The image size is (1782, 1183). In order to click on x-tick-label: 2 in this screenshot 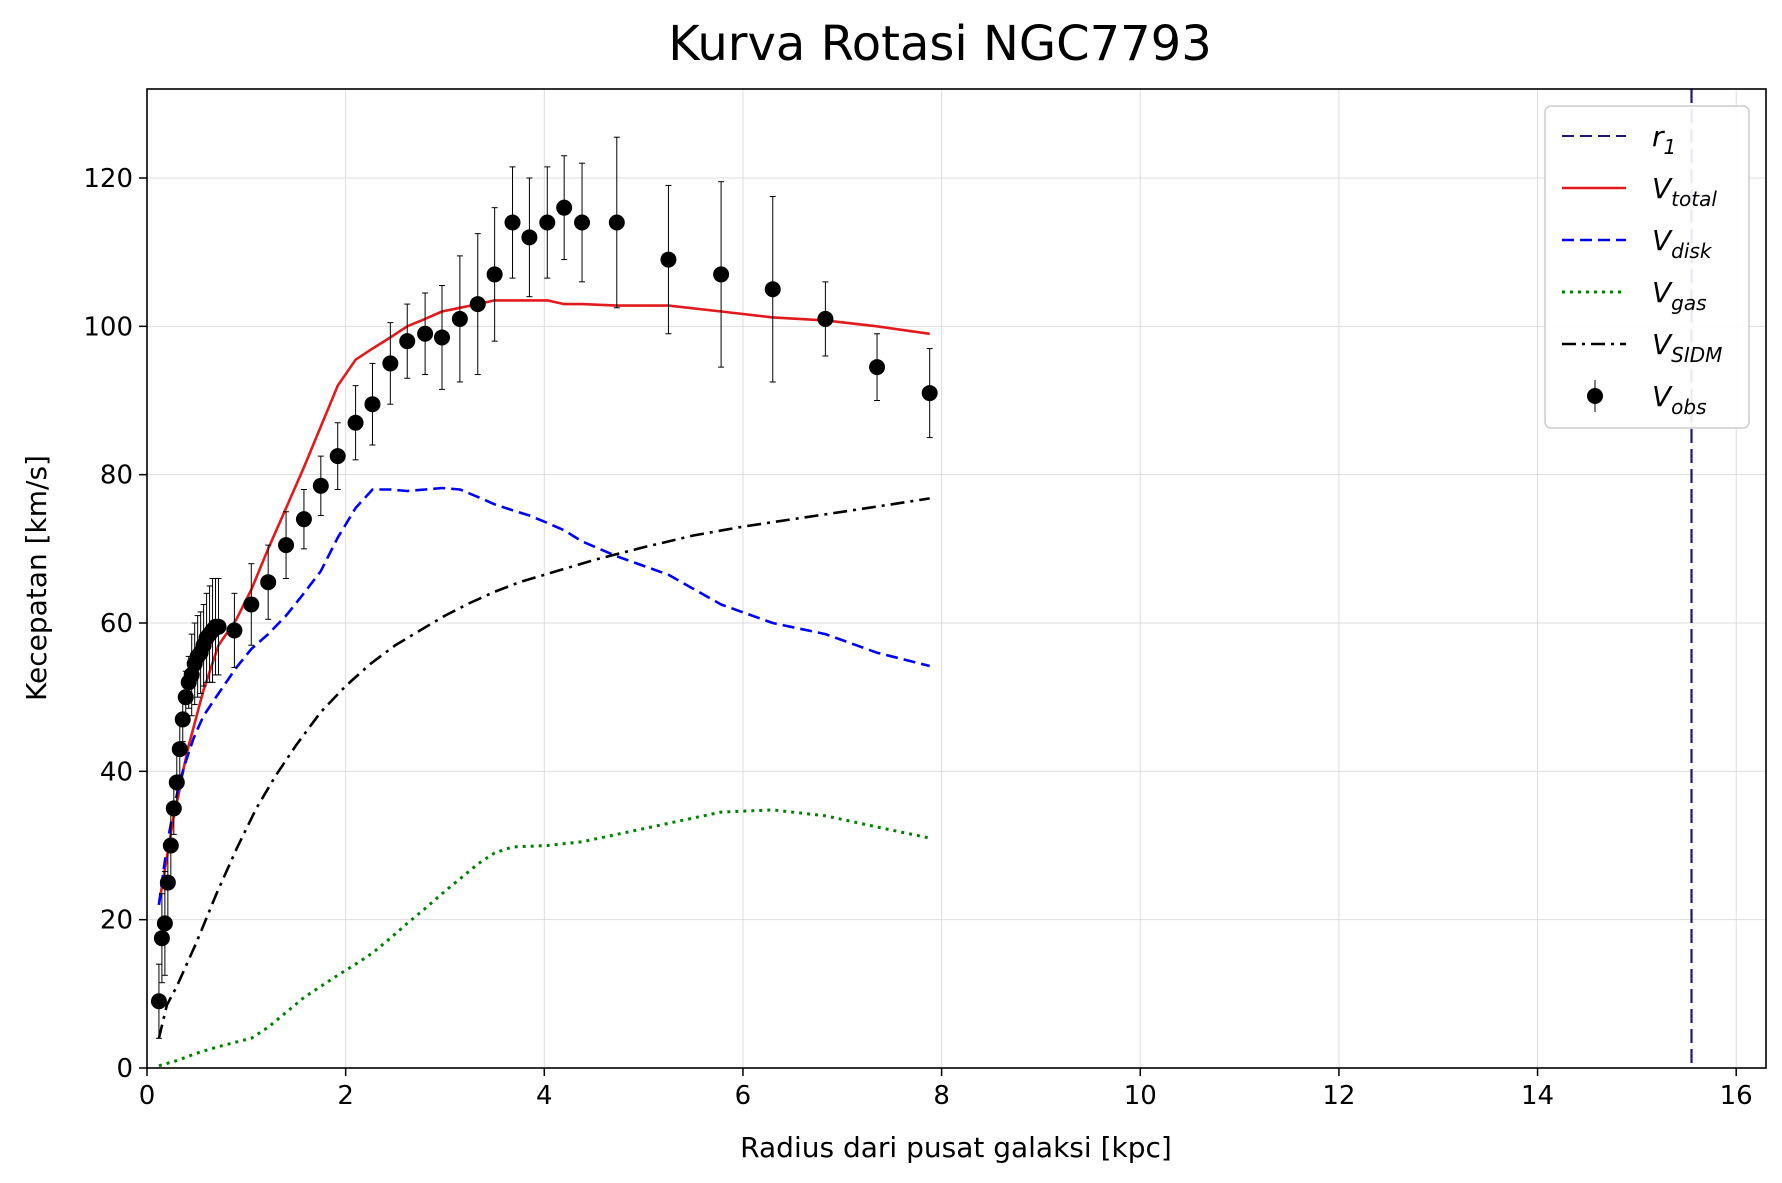, I will do `click(345, 1096)`.